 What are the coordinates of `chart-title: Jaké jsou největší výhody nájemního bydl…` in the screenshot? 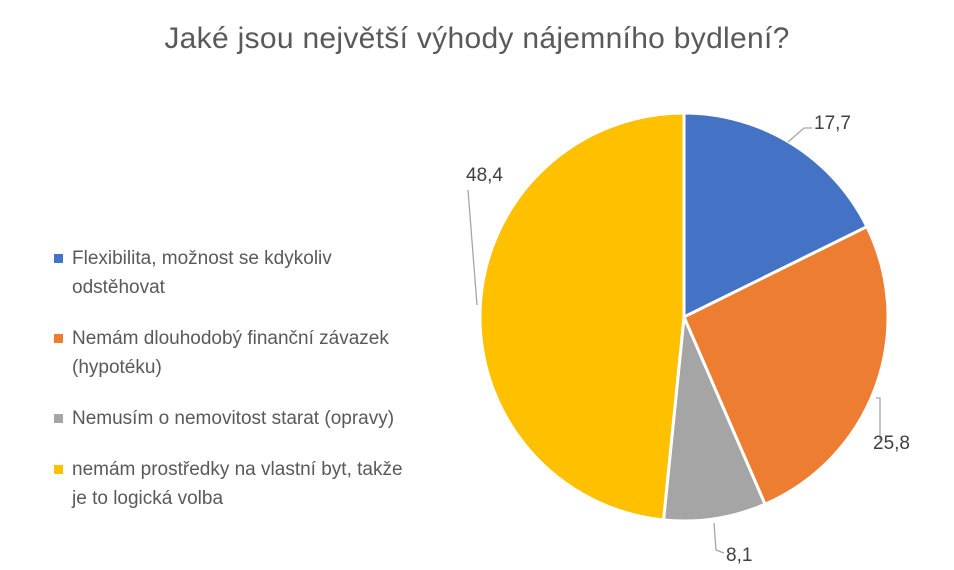 It's located at (477, 38).